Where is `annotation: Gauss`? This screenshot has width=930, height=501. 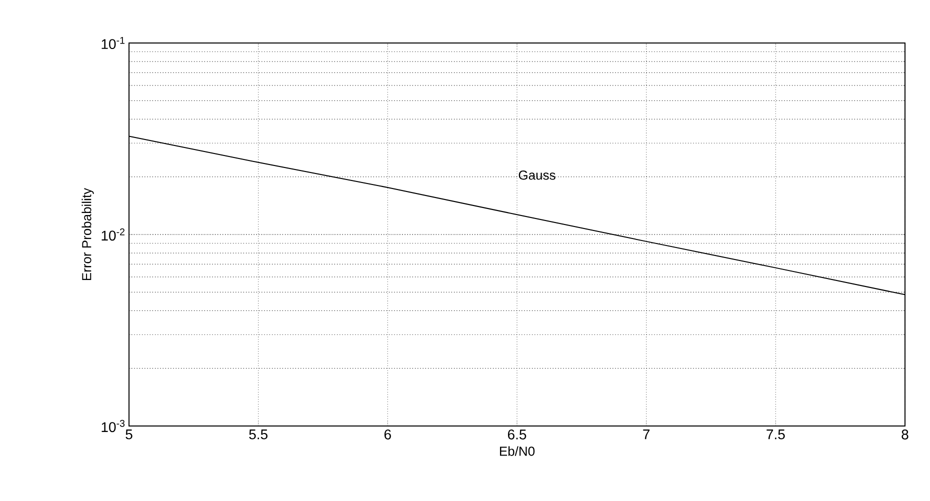 annotation: Gauss is located at coordinates (537, 175).